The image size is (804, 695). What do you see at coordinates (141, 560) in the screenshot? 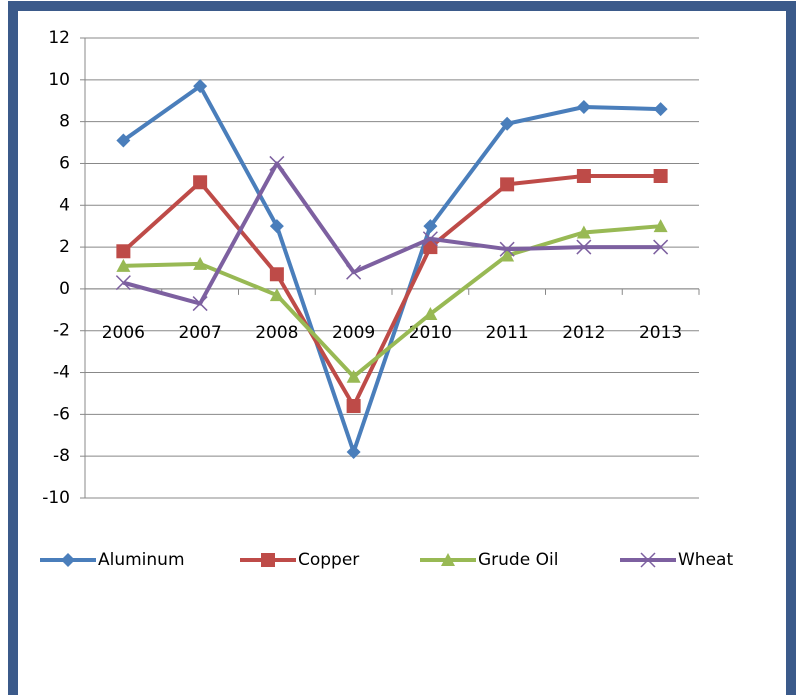
I see `legend-label: Aluminum` at bounding box center [141, 560].